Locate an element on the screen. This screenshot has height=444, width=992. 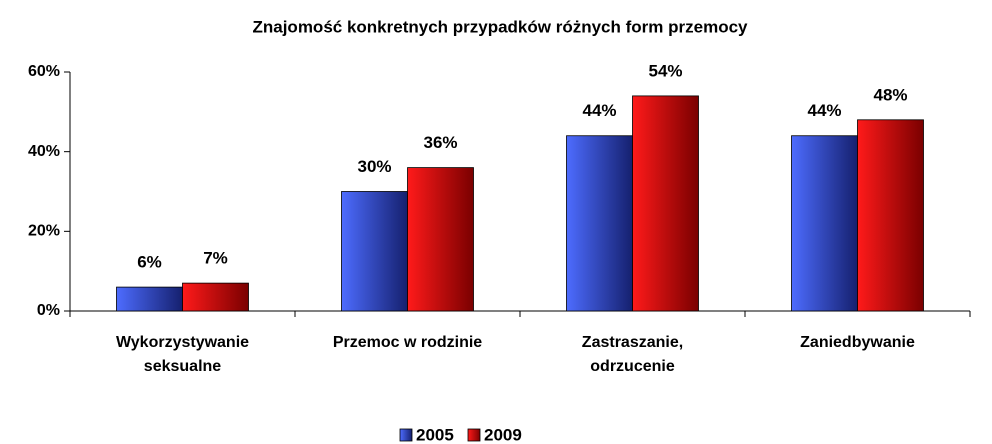
value-label: 7% is located at coordinates (215, 258).